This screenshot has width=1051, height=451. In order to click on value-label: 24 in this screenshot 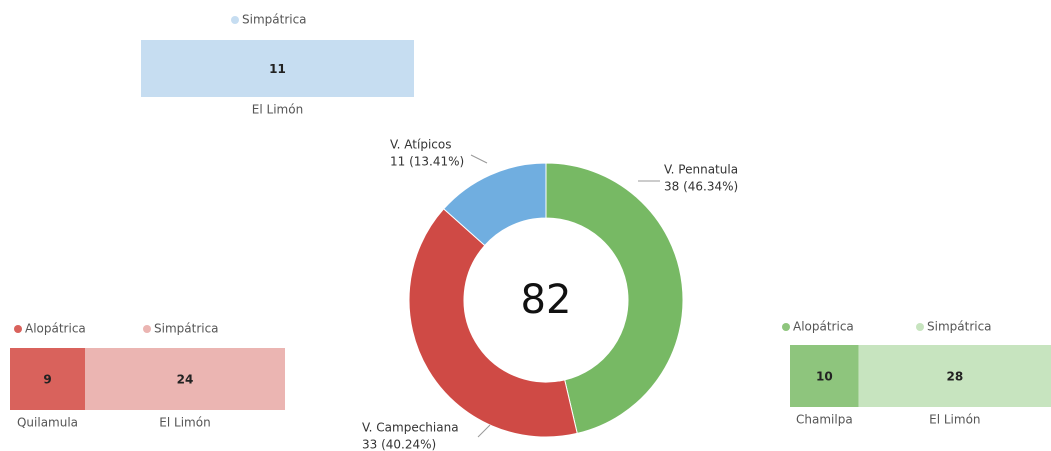, I will do `click(185, 380)`.